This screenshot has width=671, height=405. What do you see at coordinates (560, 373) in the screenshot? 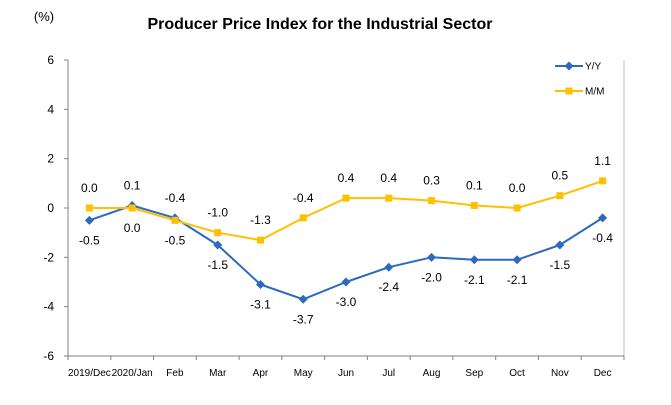
I see `x-tick-label: Nov` at bounding box center [560, 373].